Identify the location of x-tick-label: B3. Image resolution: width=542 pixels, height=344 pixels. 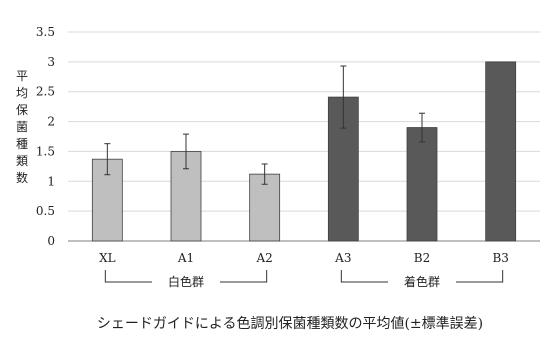
(500, 258).